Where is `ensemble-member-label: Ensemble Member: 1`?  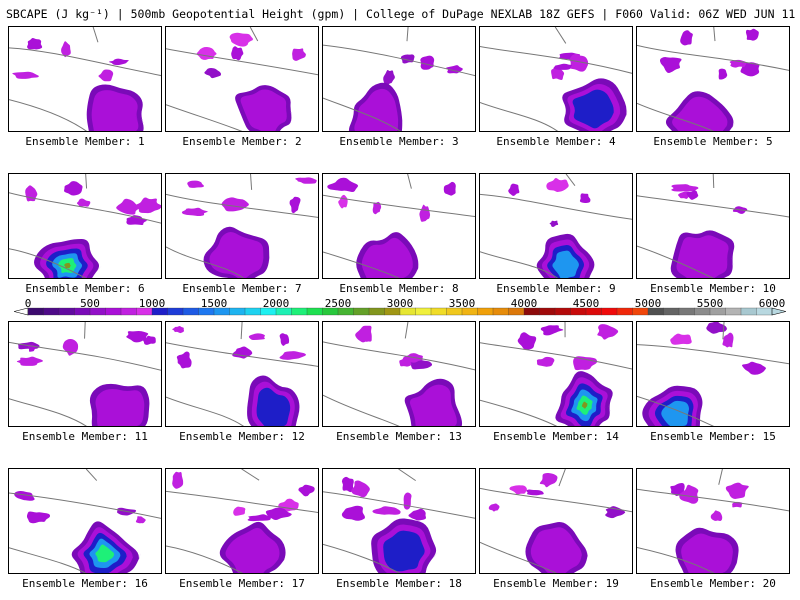
ensemble-member-label: Ensemble Member: 1 is located at coordinates (85, 141).